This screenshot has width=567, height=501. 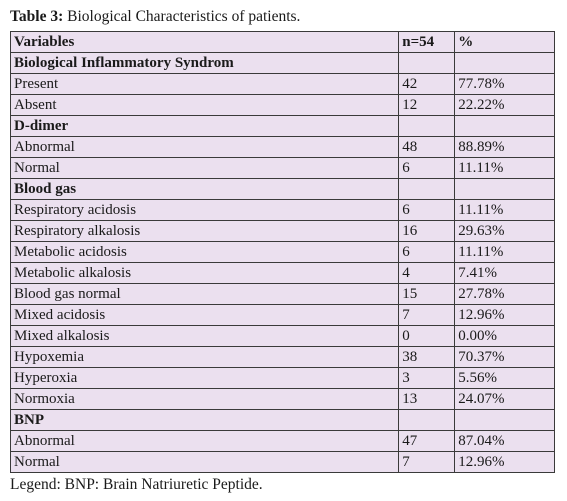 I want to click on table-row: Normal 7 12.96%, so click(x=282, y=462).